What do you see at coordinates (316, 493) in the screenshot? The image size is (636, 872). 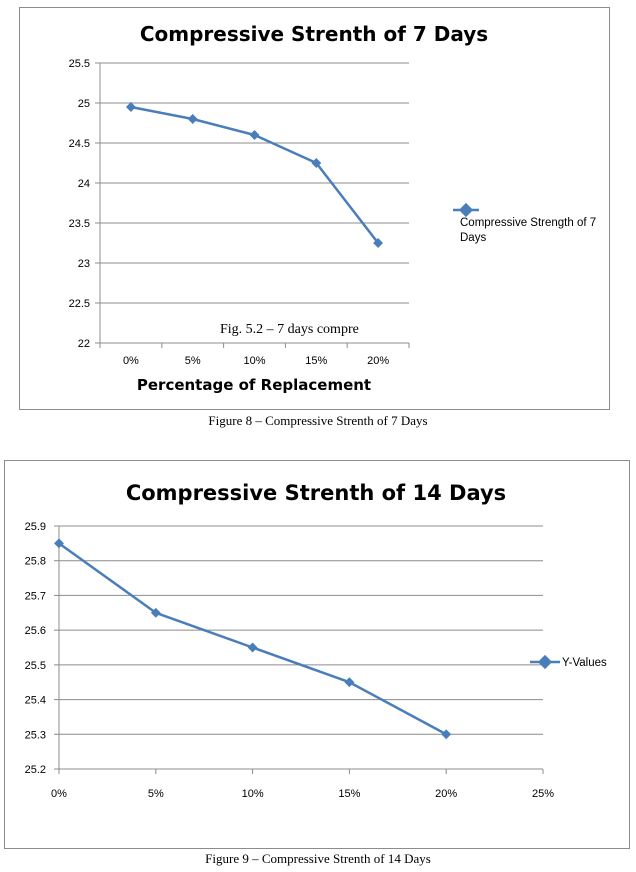 I see `chart-title: Compressive Strenth of 14 Days` at bounding box center [316, 493].